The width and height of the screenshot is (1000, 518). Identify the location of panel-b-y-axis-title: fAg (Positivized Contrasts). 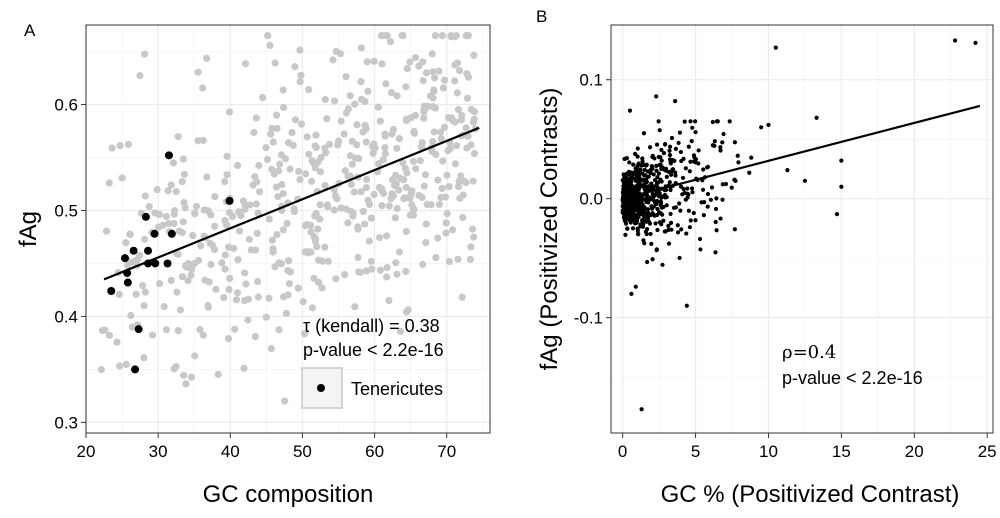
(549, 229).